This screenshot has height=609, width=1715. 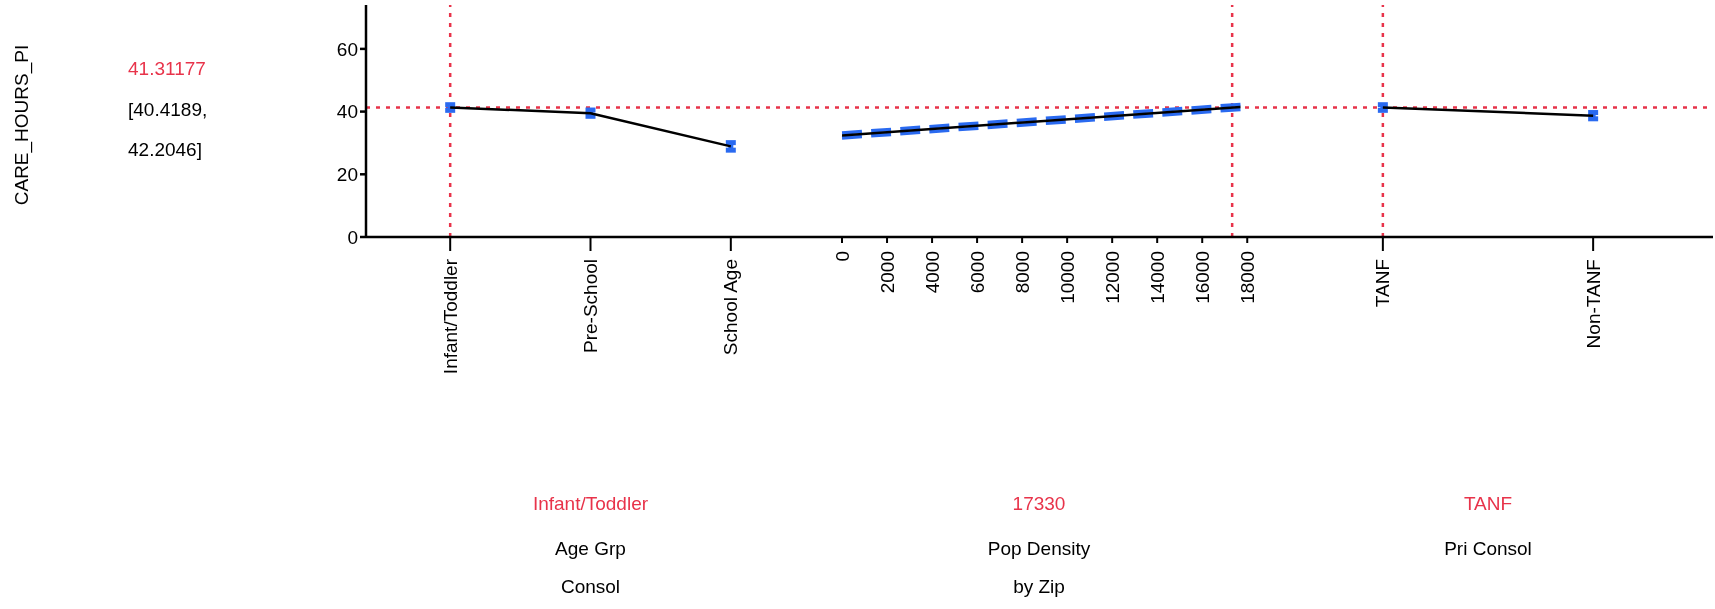 I want to click on x-tick-label: 0, so click(x=842, y=256).